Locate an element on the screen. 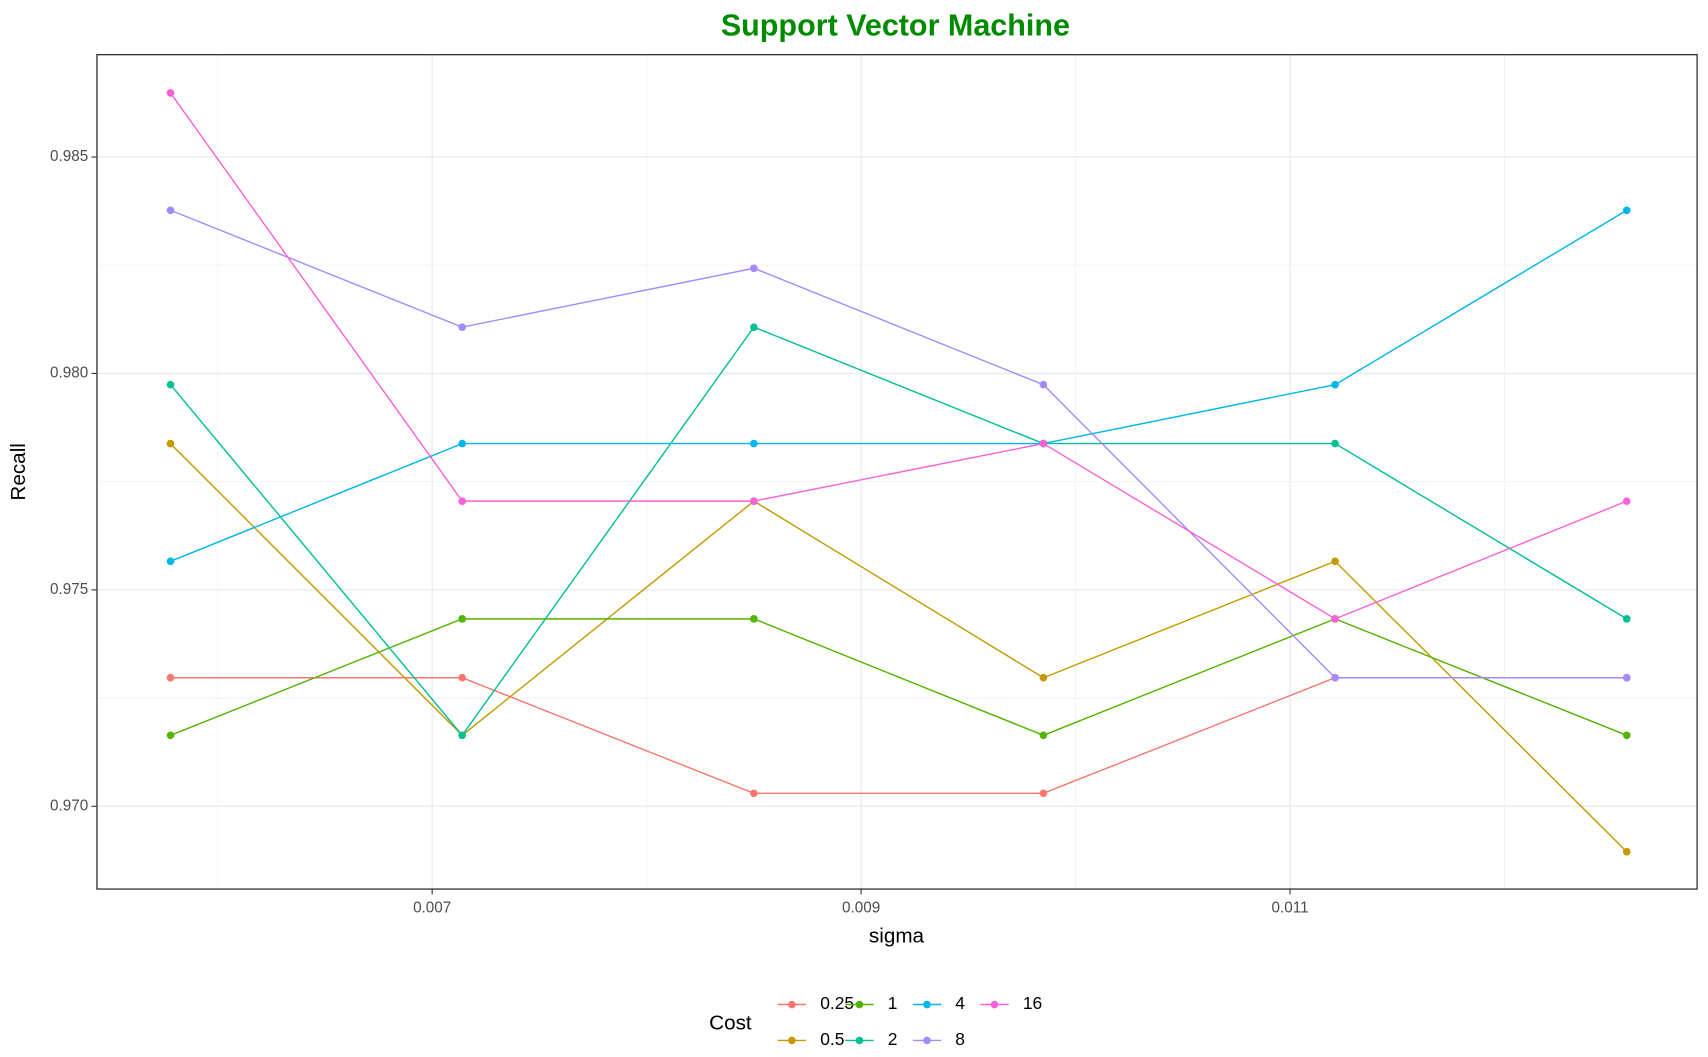 This screenshot has width=1708, height=1057. legend-item: 16 is located at coordinates (1011, 1003).